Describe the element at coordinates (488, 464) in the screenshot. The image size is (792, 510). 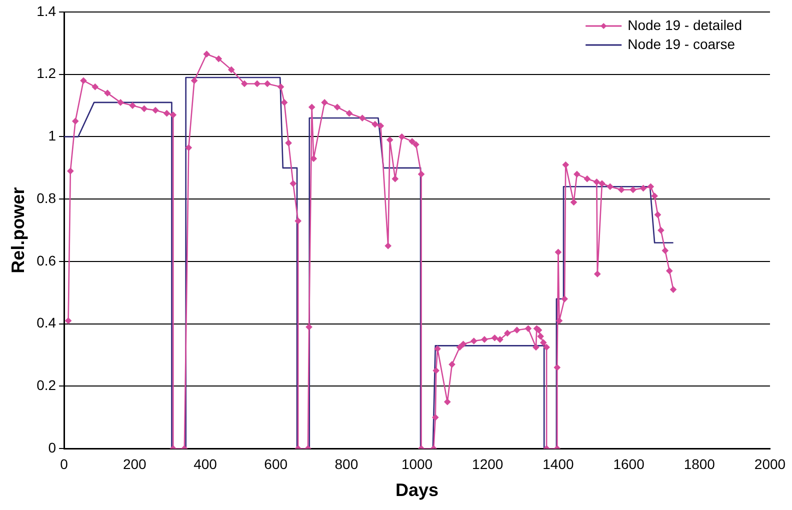
I see `x-tick-label: 1200` at that location.